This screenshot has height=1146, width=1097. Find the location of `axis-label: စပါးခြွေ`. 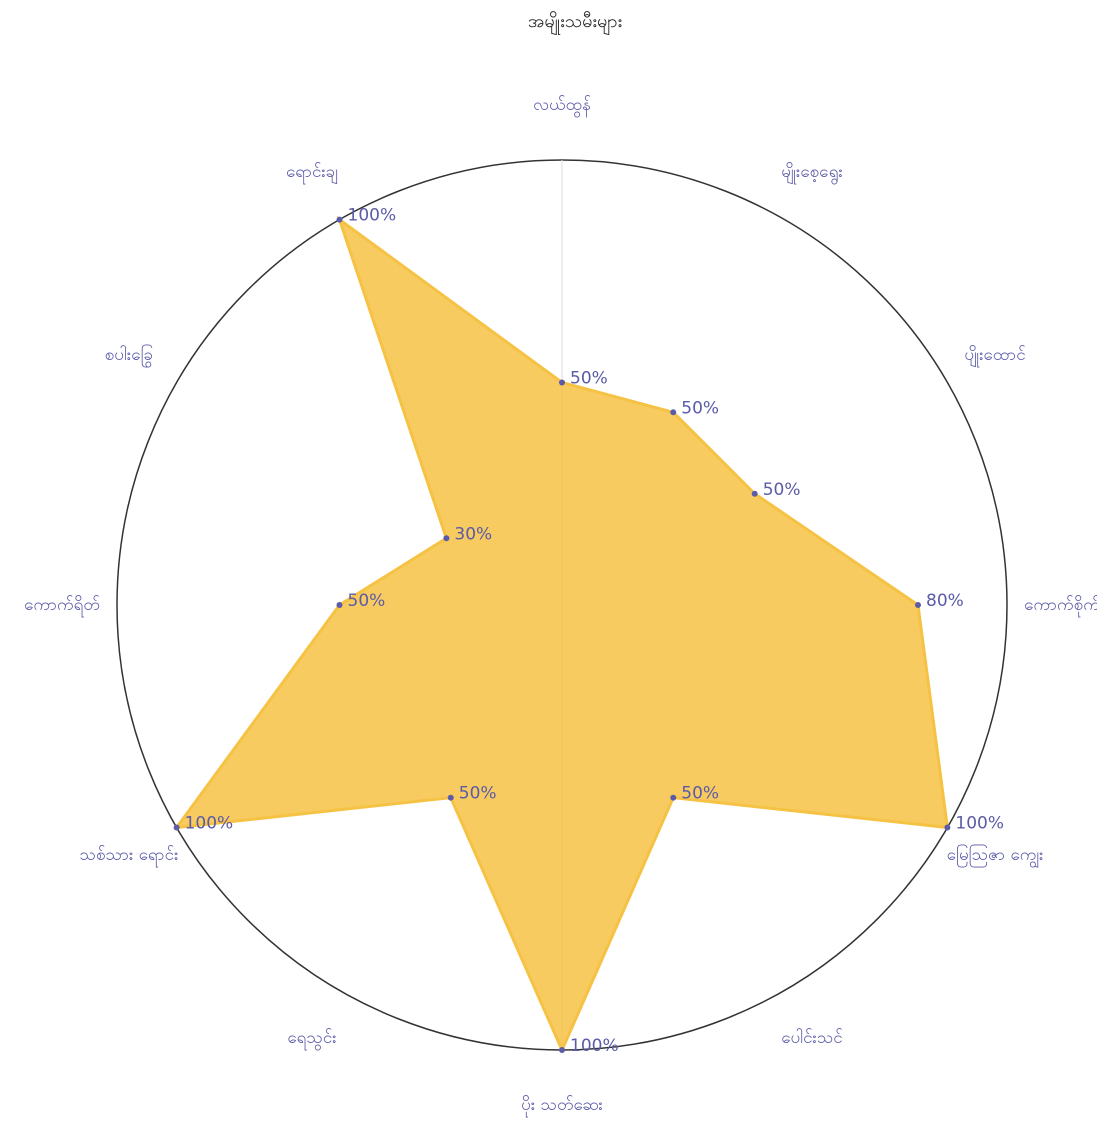

axis-label: စပါးခြွေ is located at coordinates (129, 355).